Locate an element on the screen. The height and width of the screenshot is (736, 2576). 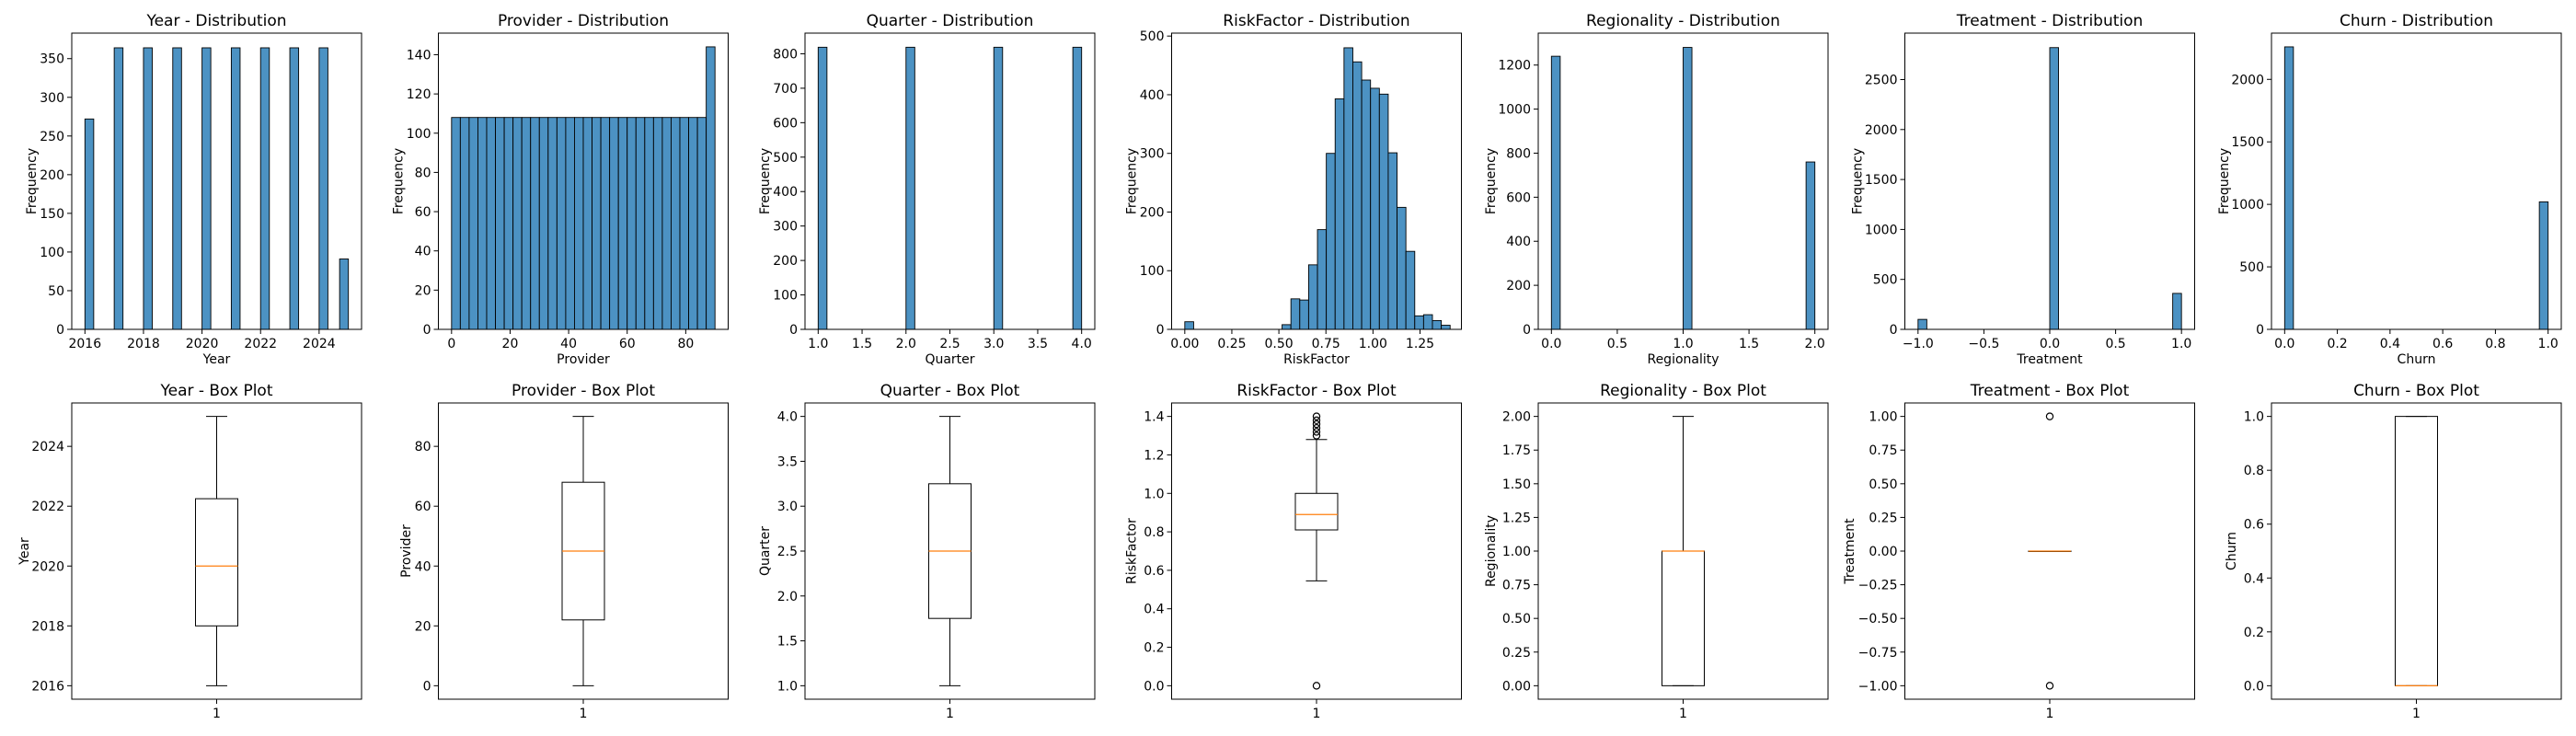
x-tick-label: 40 is located at coordinates (568, 344).